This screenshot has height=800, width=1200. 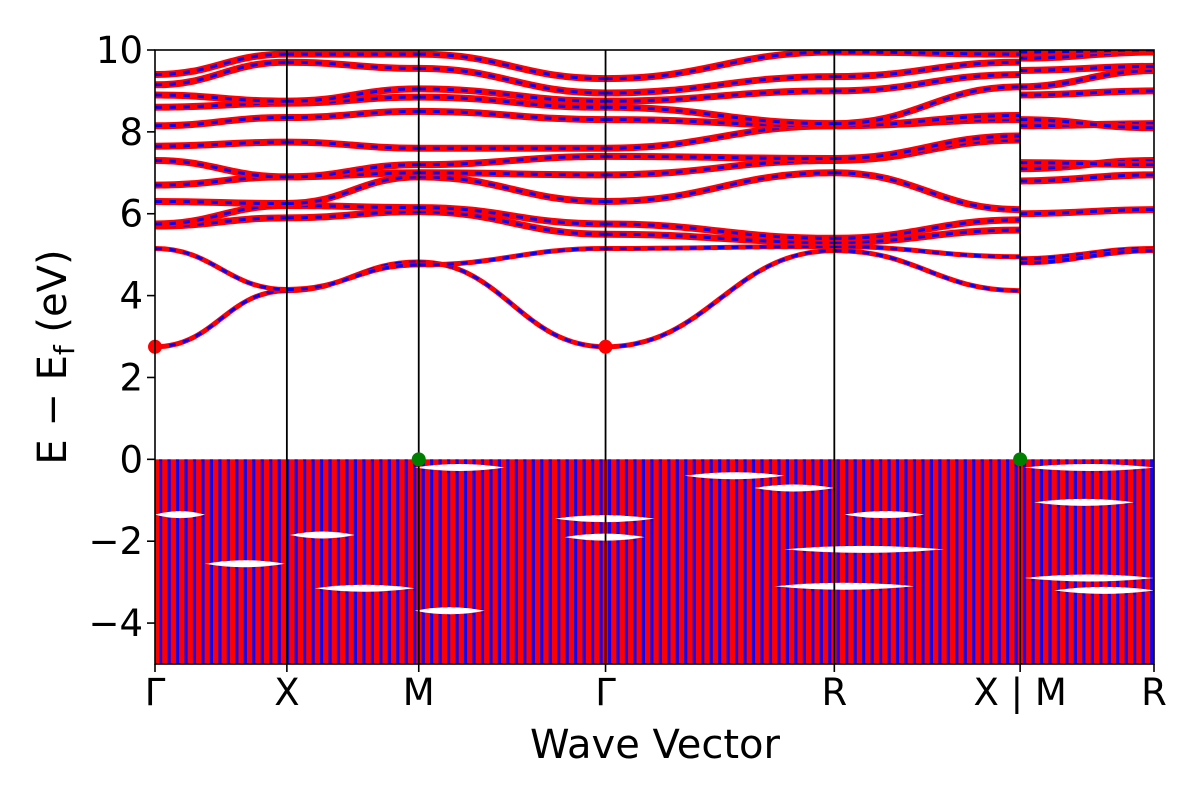 What do you see at coordinates (588, 403) in the screenshot?
I see `band-edge-markers` at bounding box center [588, 403].